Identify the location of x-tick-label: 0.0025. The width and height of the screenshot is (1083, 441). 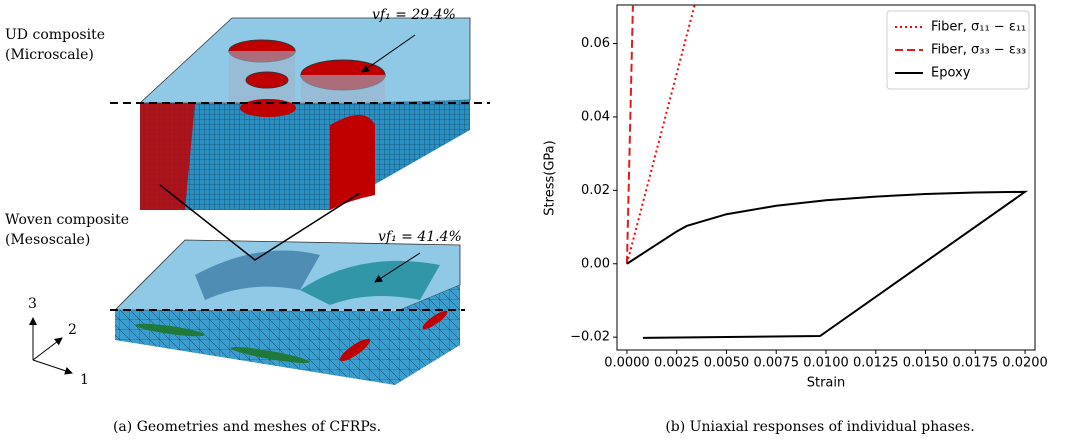
(677, 363).